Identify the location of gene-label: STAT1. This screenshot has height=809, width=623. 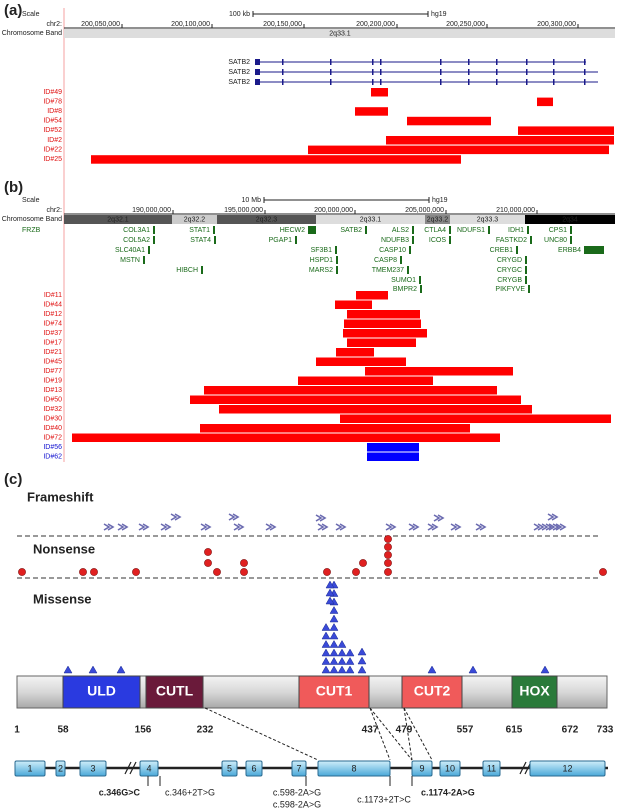
(199, 230).